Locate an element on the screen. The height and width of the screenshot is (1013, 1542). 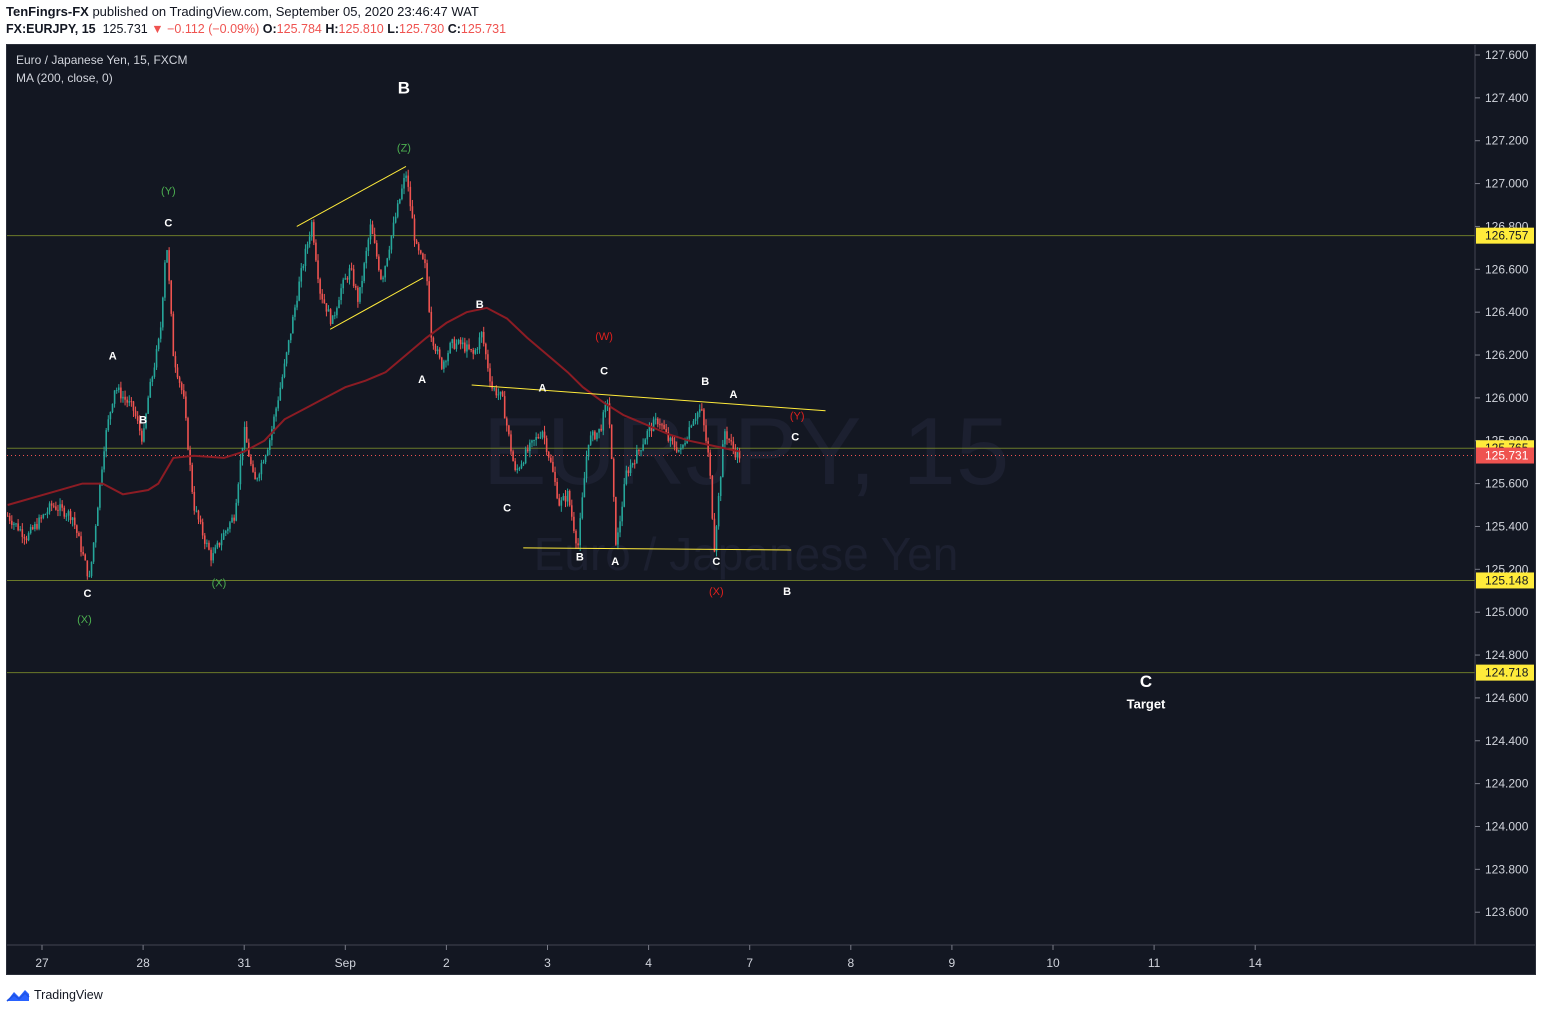
wave-label: B is located at coordinates (143, 421).